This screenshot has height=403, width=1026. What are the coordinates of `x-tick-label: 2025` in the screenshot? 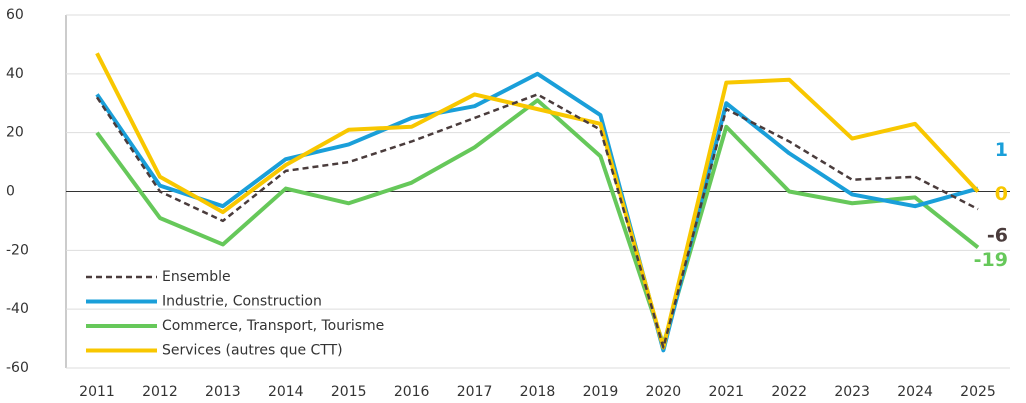 It's located at (978, 392).